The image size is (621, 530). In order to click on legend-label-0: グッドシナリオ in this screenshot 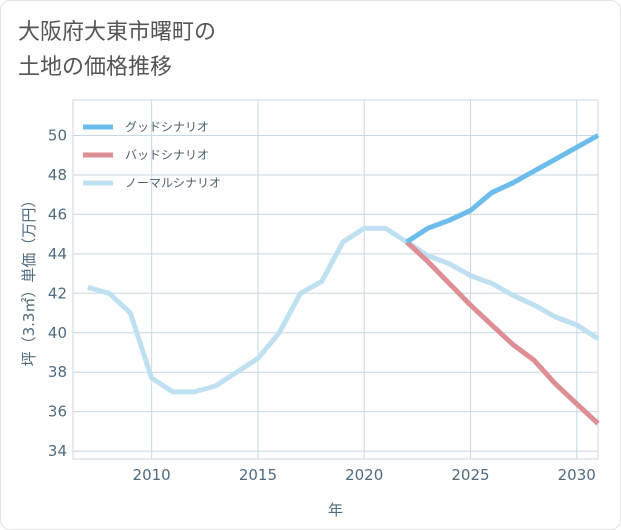, I will do `click(167, 127)`.